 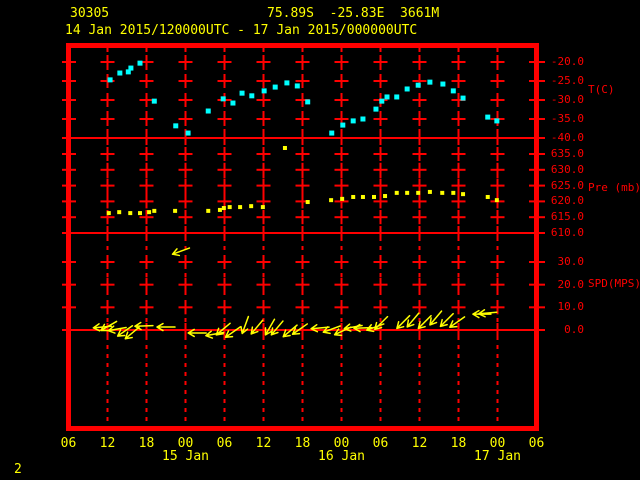 What do you see at coordinates (341, 456) in the screenshot?
I see `x-date-label: 16 Jan` at bounding box center [341, 456].